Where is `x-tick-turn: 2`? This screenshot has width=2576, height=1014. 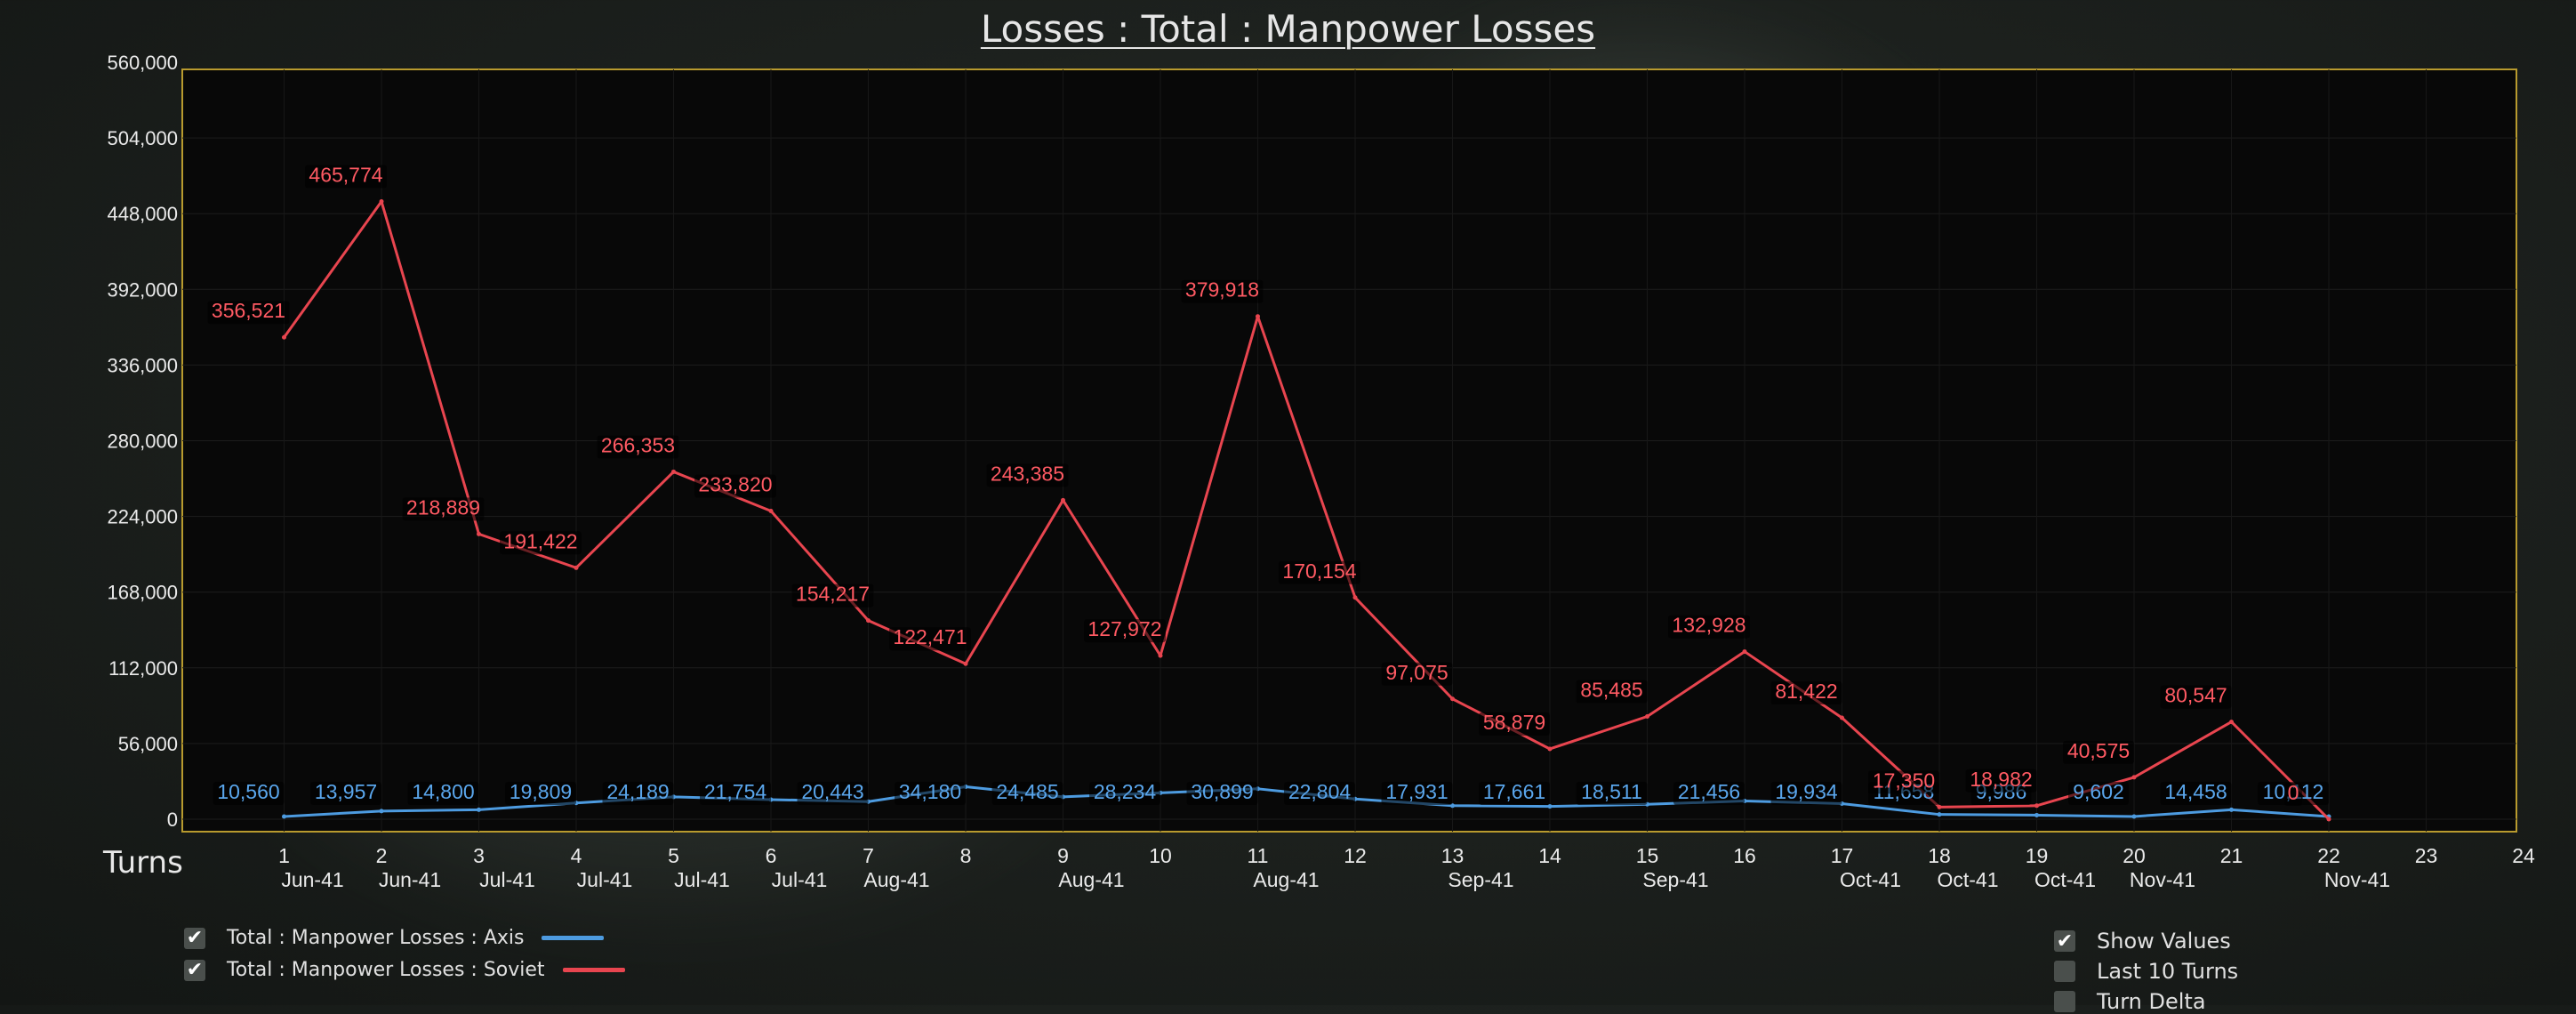 x-tick-turn: 2 is located at coordinates (382, 855).